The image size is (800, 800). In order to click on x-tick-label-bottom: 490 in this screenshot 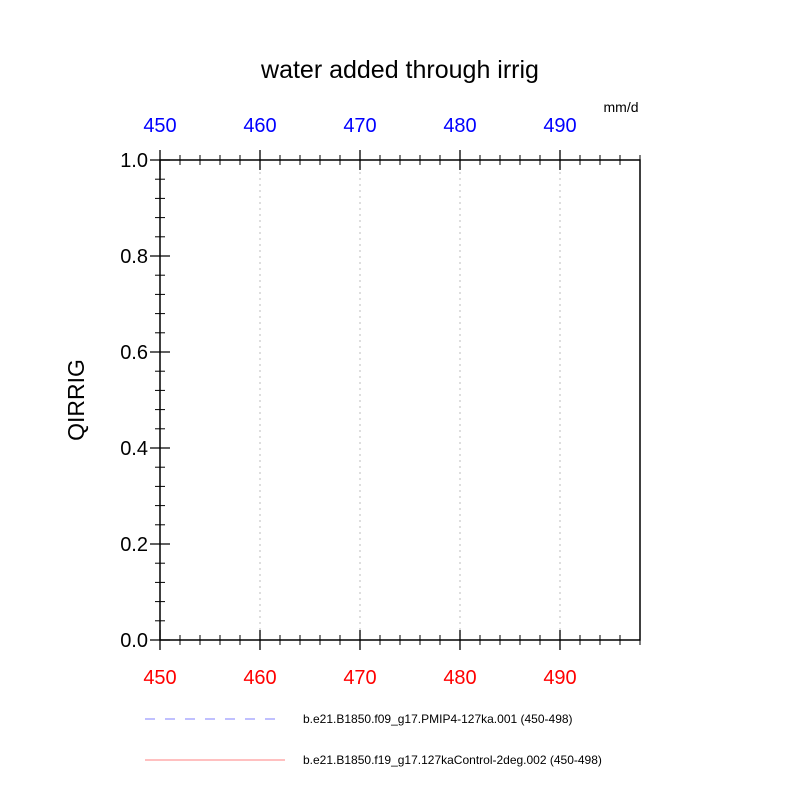, I will do `click(559, 678)`.